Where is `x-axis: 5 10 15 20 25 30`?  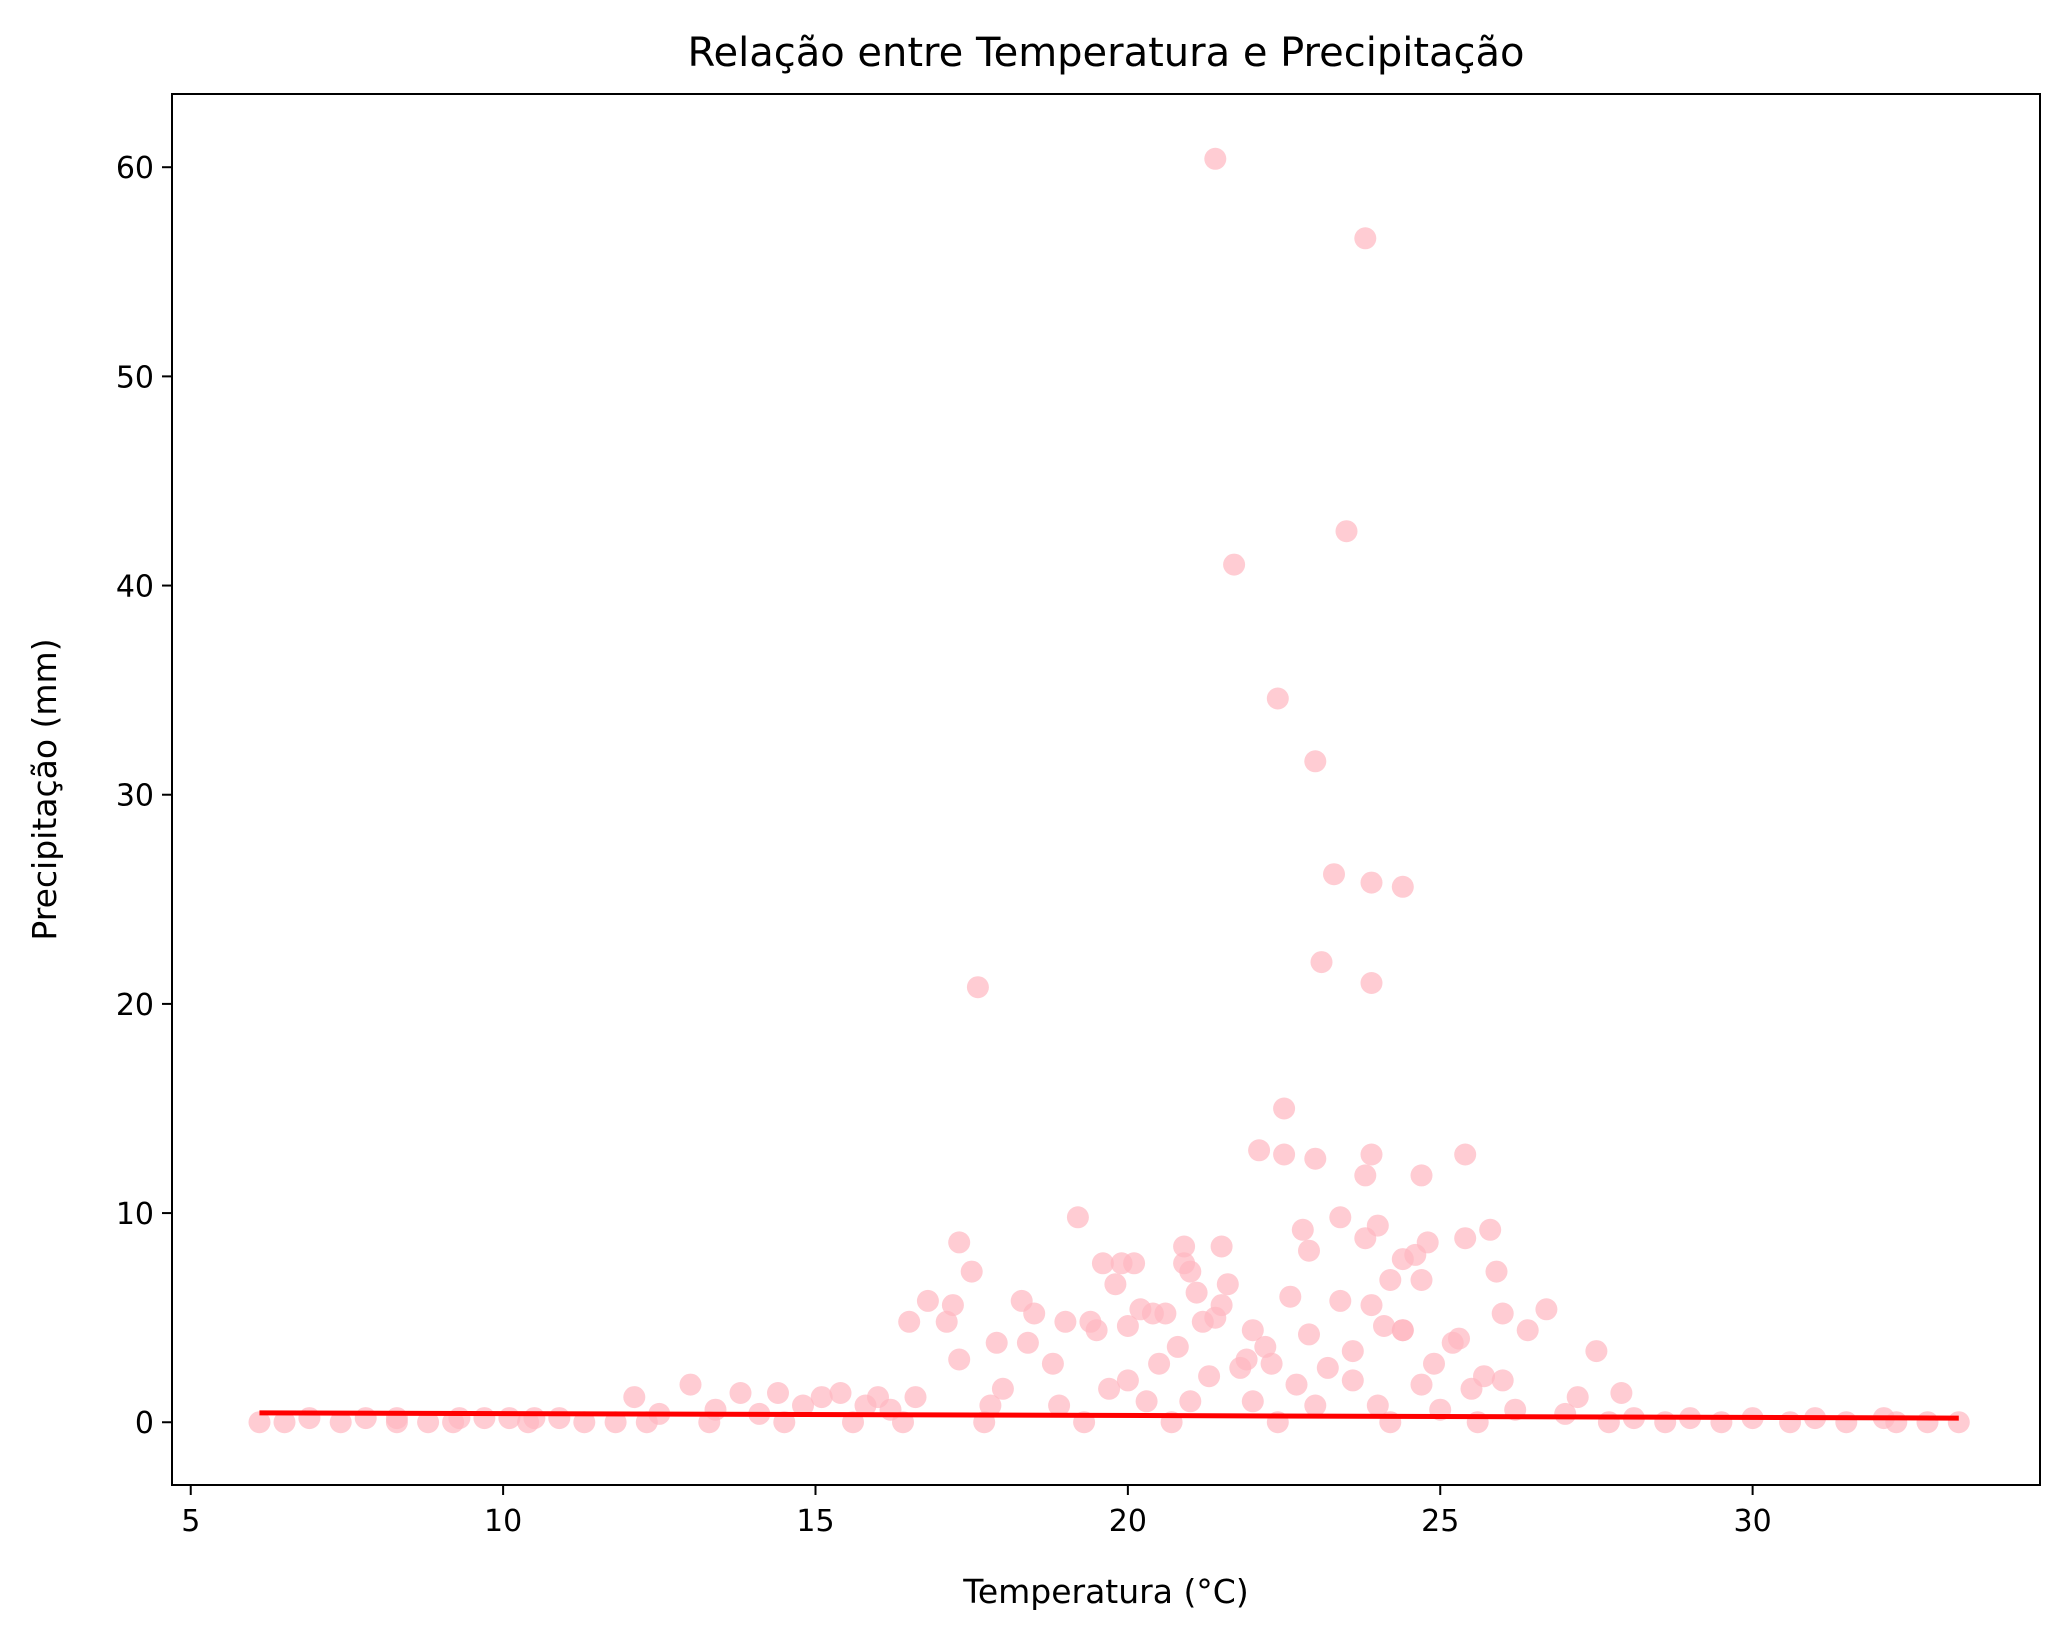 x-axis: 5 10 15 20 25 30 is located at coordinates (976, 1512).